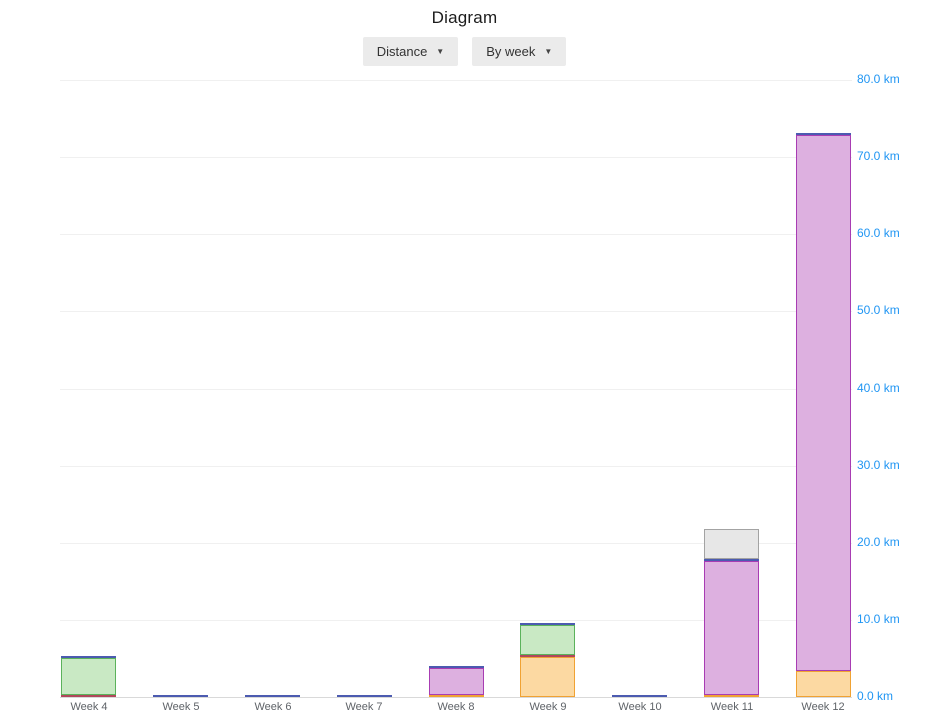 This screenshot has height=716, width=929. Describe the element at coordinates (181, 707) in the screenshot. I see `x-axis-label: Week 5` at that location.